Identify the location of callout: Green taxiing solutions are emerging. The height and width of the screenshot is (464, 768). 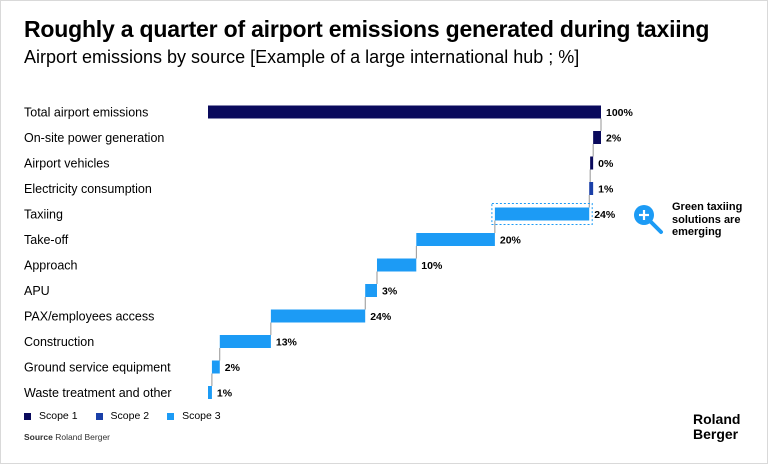
(696, 220).